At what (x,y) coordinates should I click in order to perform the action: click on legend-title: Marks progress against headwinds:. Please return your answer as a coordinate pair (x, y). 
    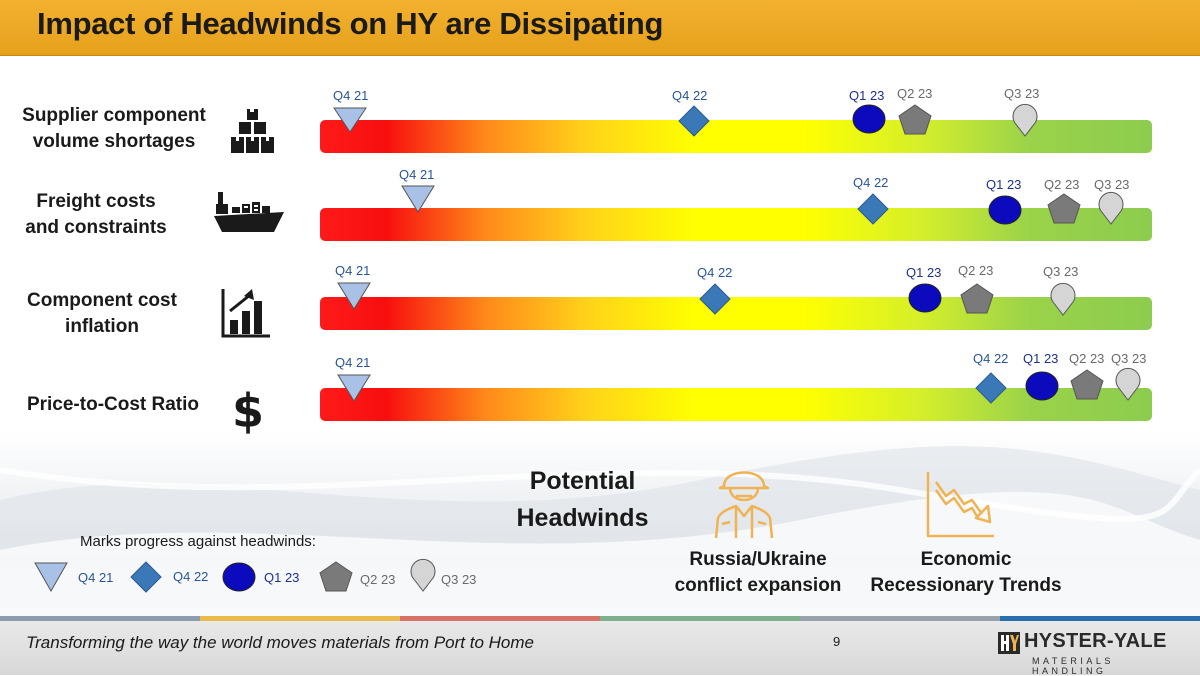
    Looking at the image, I should click on (198, 541).